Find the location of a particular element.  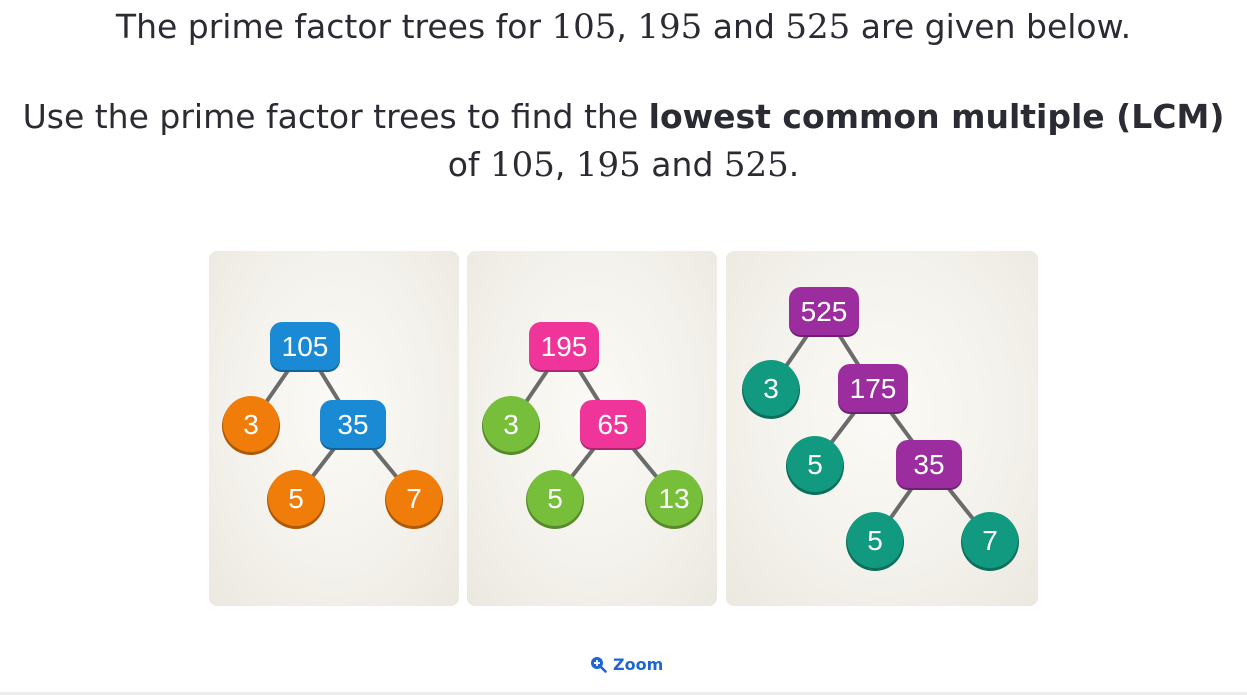

factor-tree-105: 105 3 35 5 7 is located at coordinates (332, 425).